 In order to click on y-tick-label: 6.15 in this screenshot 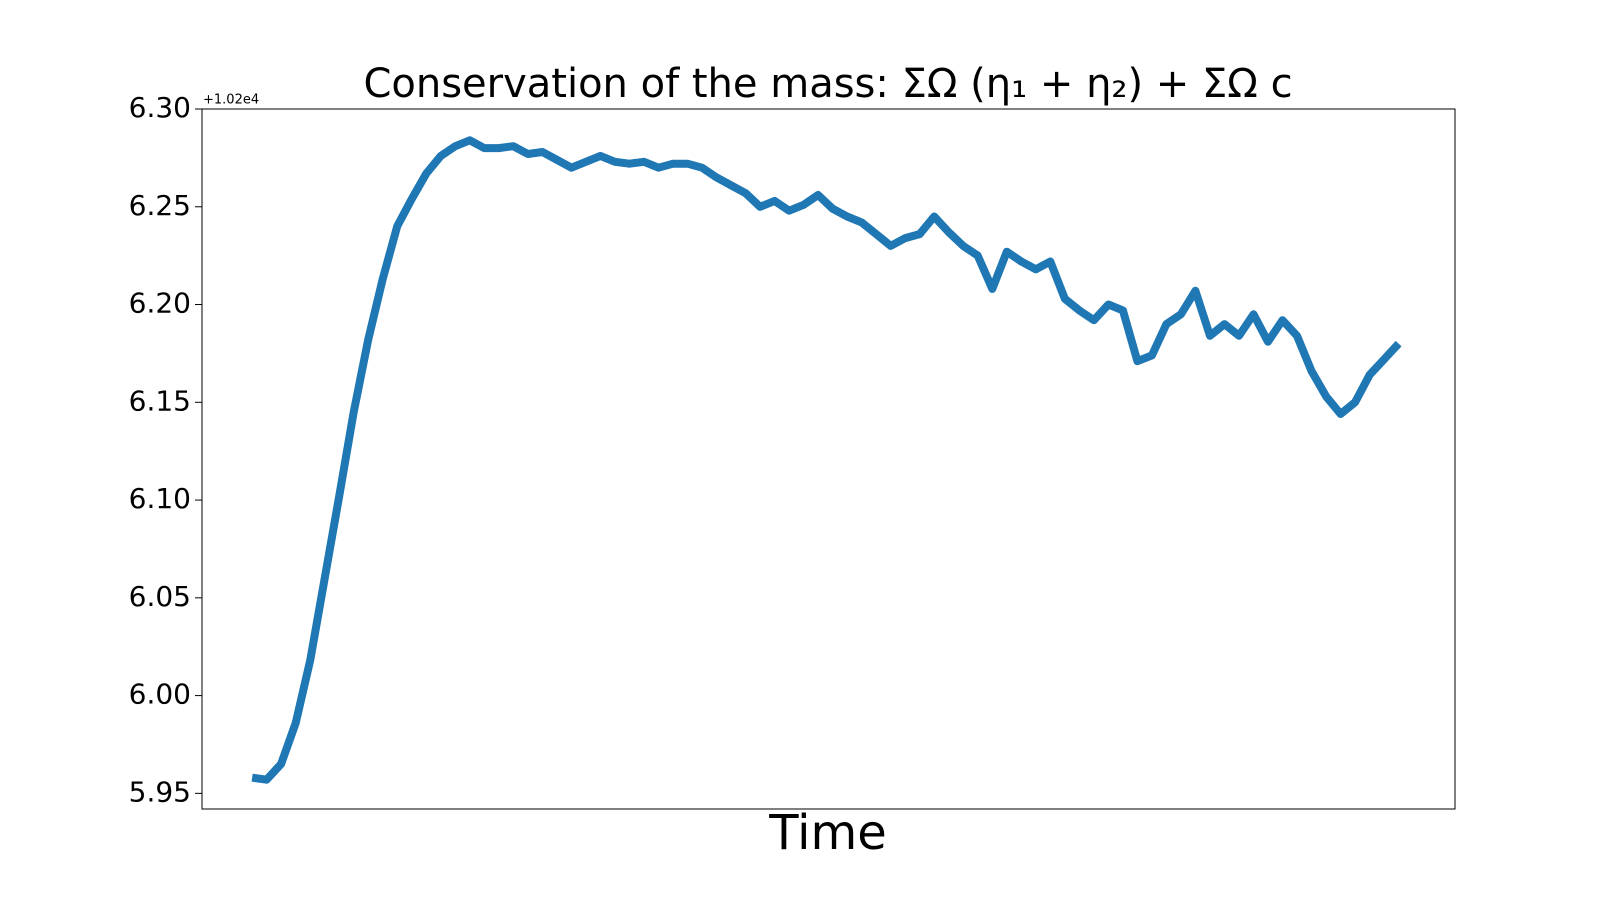, I will do `click(160, 400)`.